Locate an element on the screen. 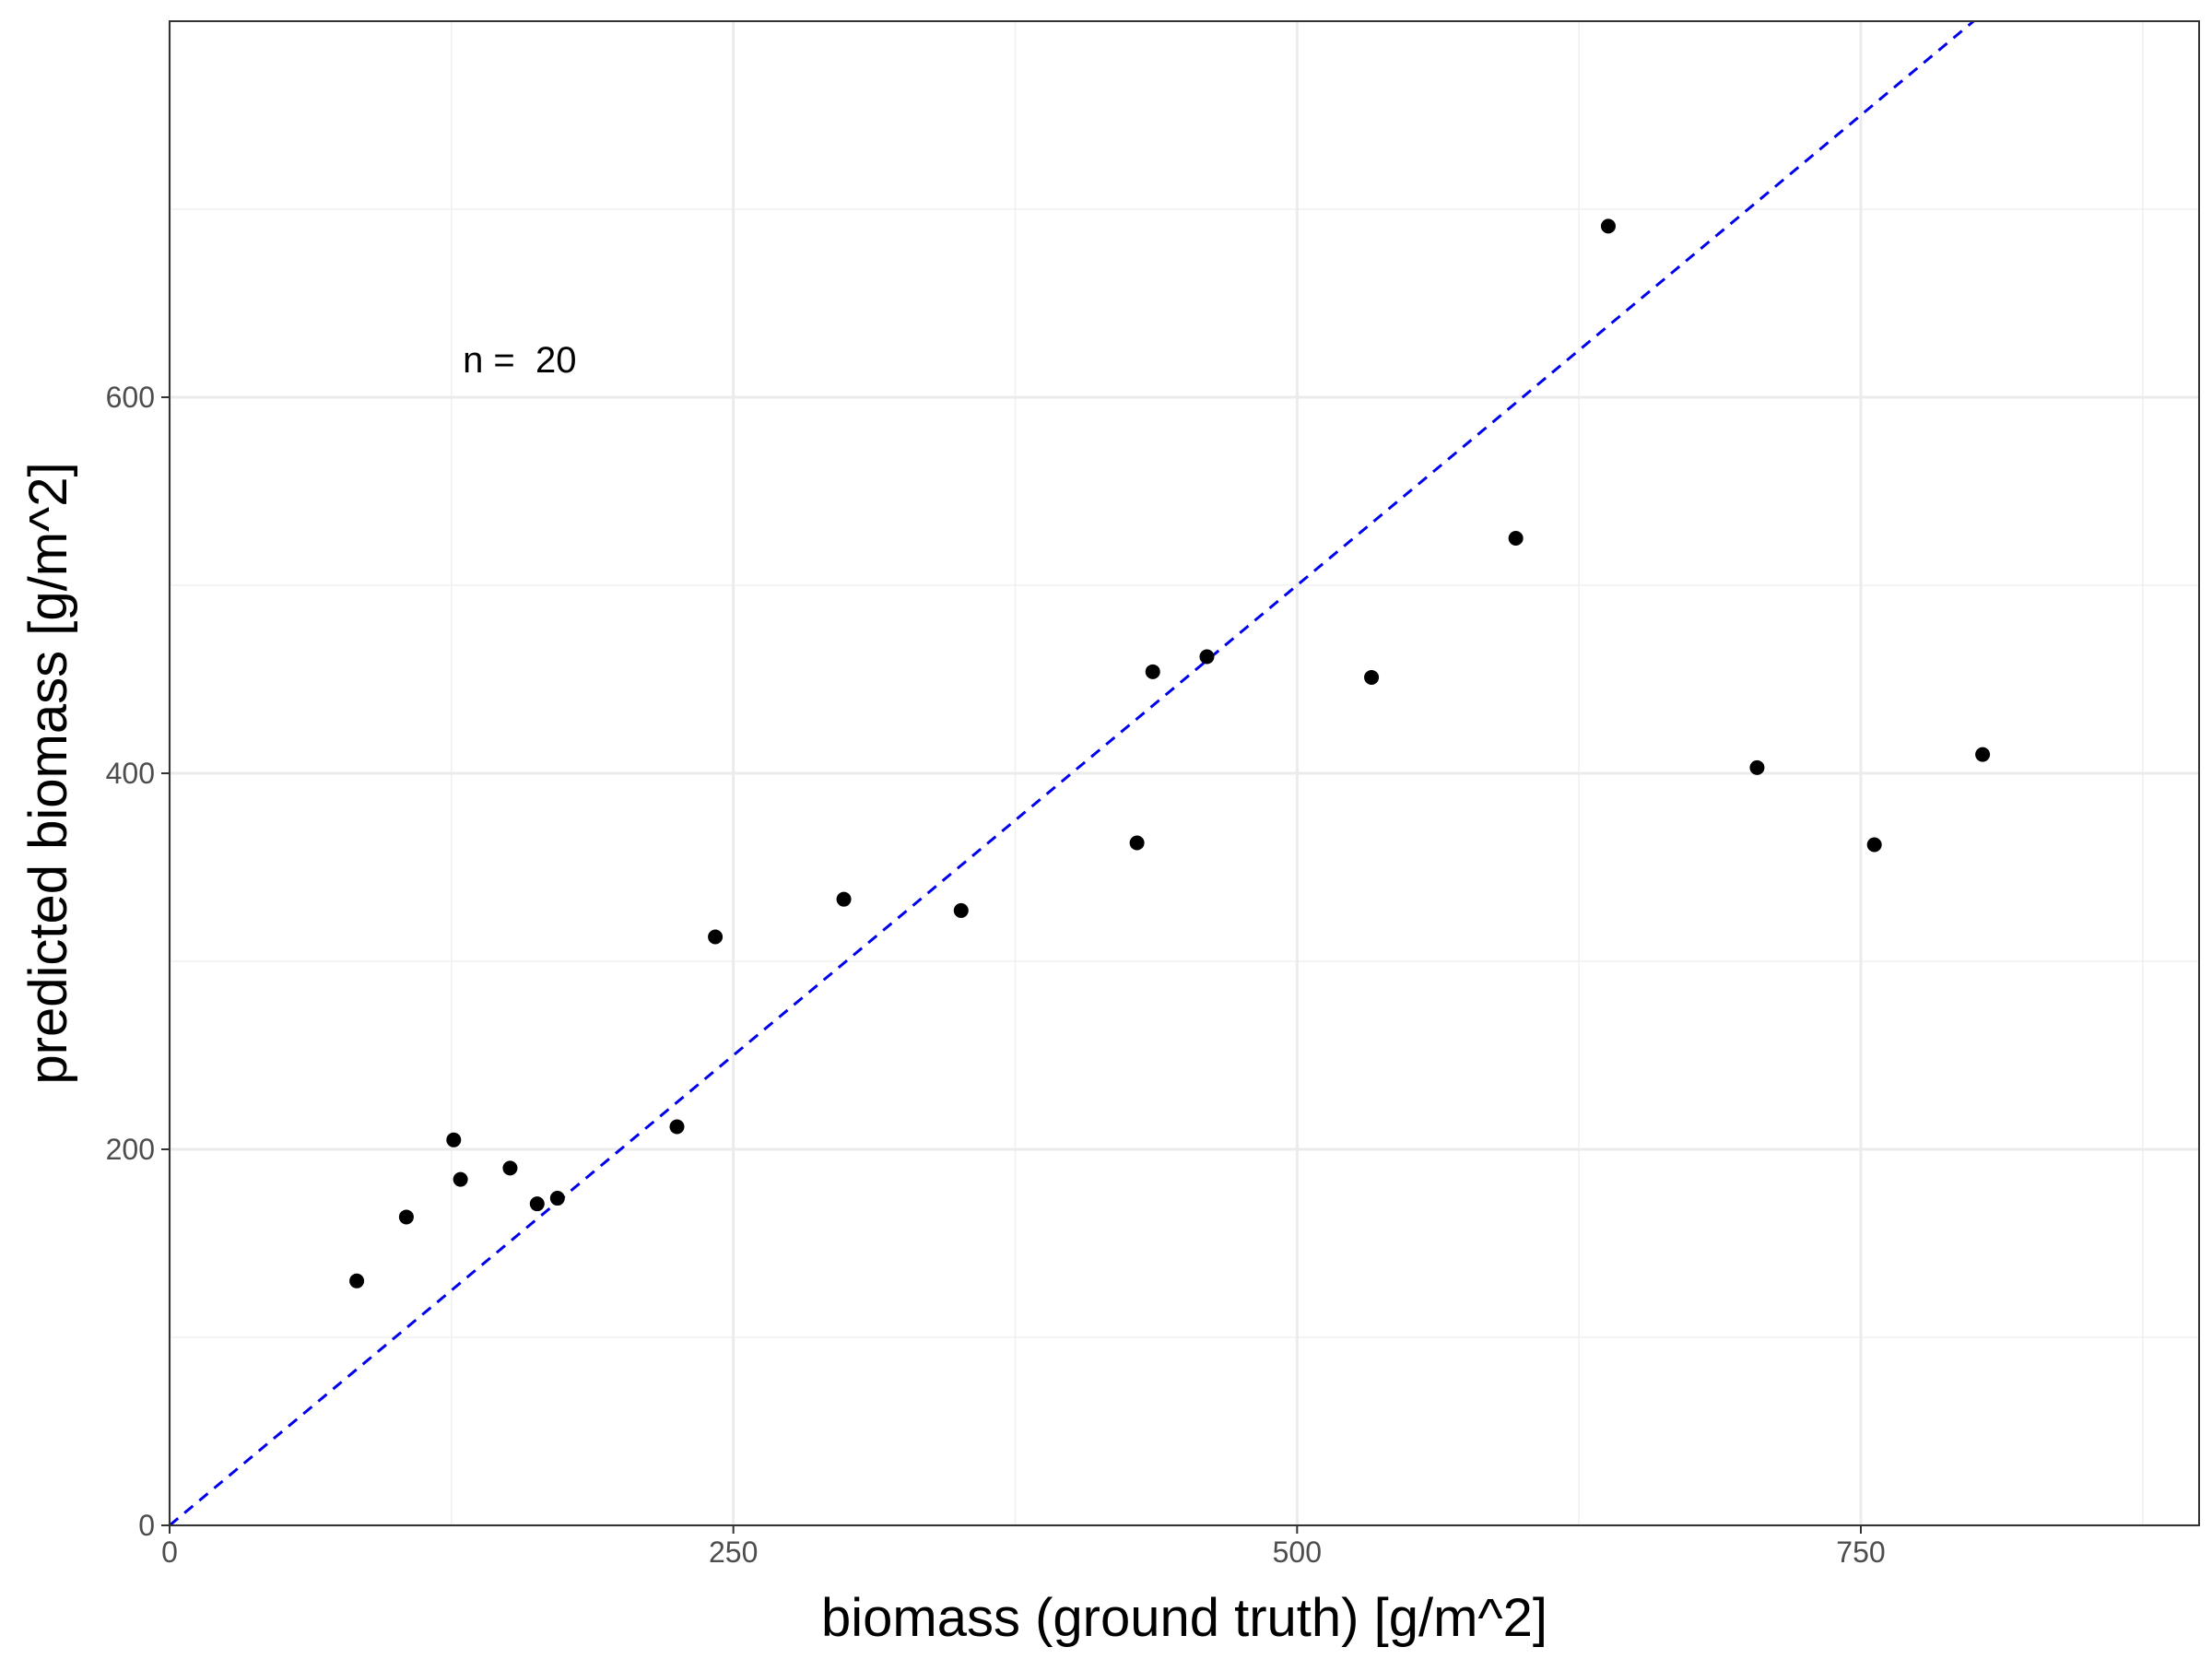 Image resolution: width=2212 pixels, height=1659 pixels. x-tick-label-0: 0 is located at coordinates (169, 1552).